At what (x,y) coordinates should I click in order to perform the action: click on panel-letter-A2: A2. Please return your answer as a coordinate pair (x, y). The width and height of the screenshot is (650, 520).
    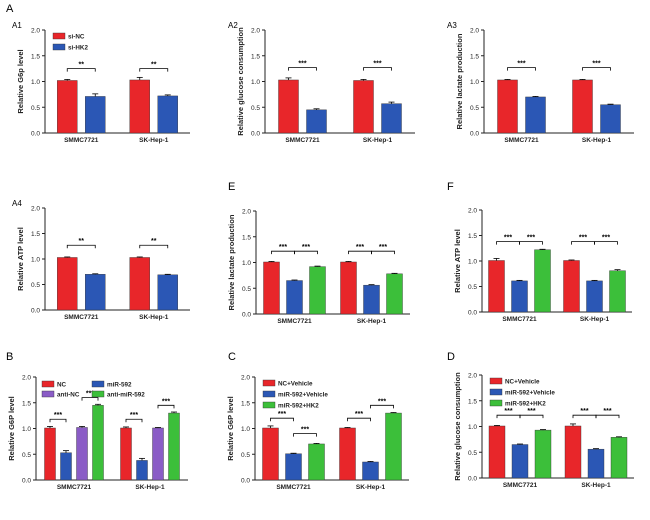
    Looking at the image, I should click on (233, 25).